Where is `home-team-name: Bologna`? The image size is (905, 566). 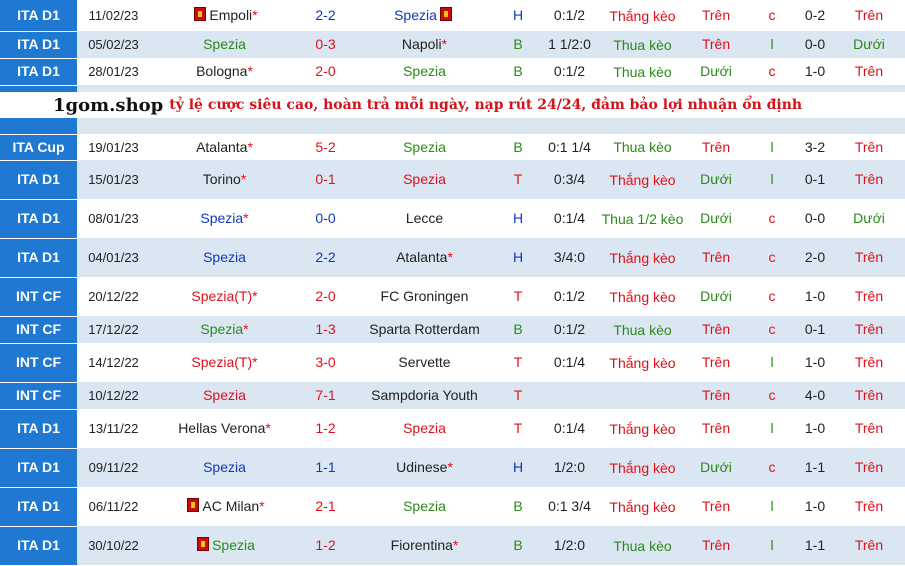 home-team-name: Bologna is located at coordinates (222, 71).